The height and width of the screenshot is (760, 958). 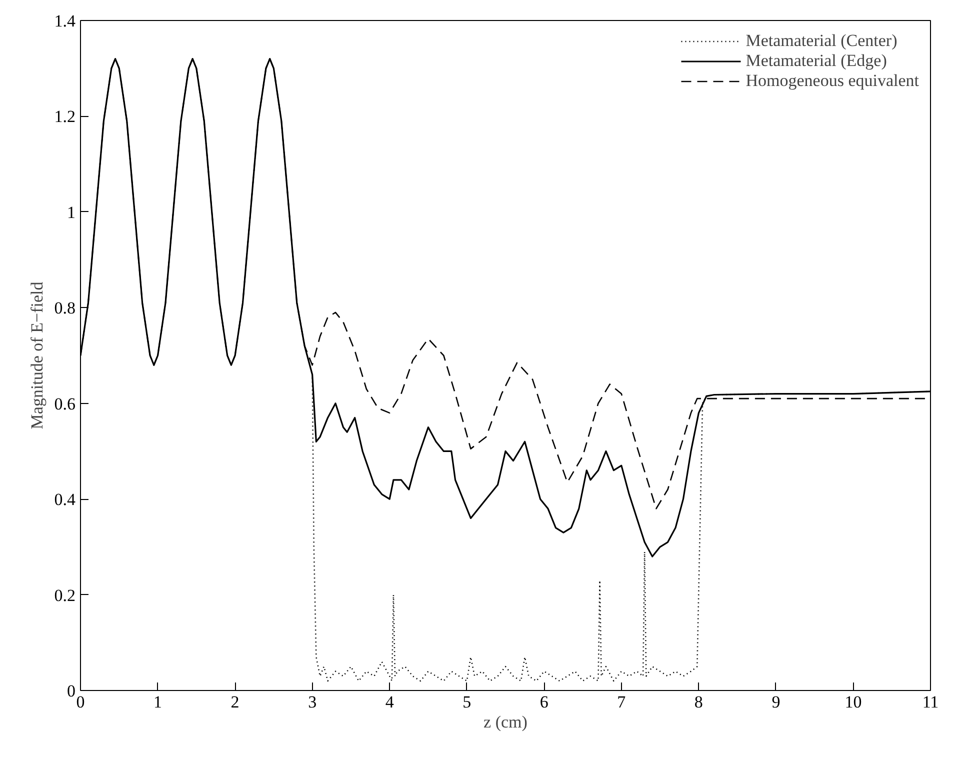 What do you see at coordinates (65, 308) in the screenshot?
I see `y-tick-label: 0.8` at bounding box center [65, 308].